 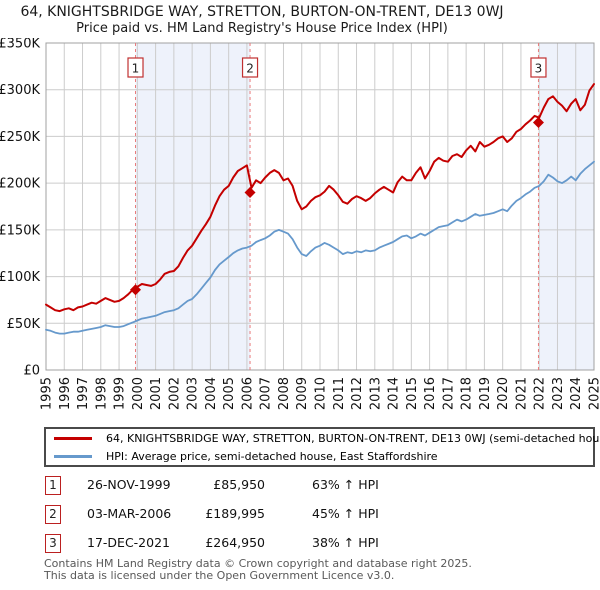 I want to click on transaction-row-2: 2 03-MAR-2006 £189,995 45% ↑ HPI, so click(x=300, y=514).